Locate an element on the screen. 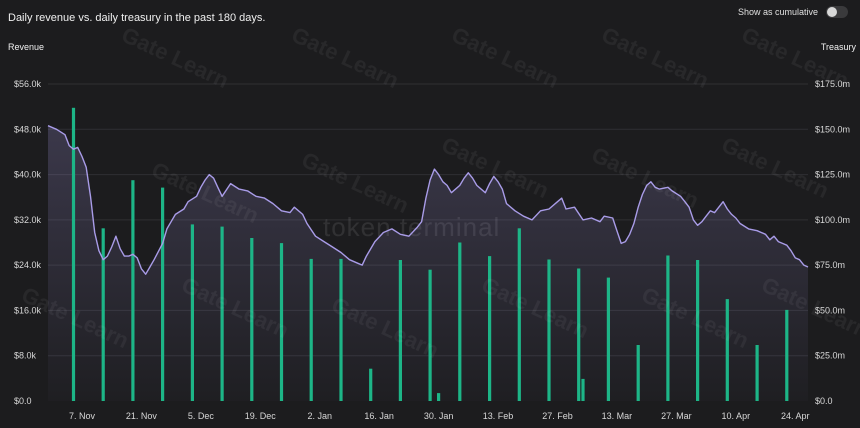 This screenshot has width=860, height=428. cumulative-toggle-group: Show as cumulative is located at coordinates (793, 12).